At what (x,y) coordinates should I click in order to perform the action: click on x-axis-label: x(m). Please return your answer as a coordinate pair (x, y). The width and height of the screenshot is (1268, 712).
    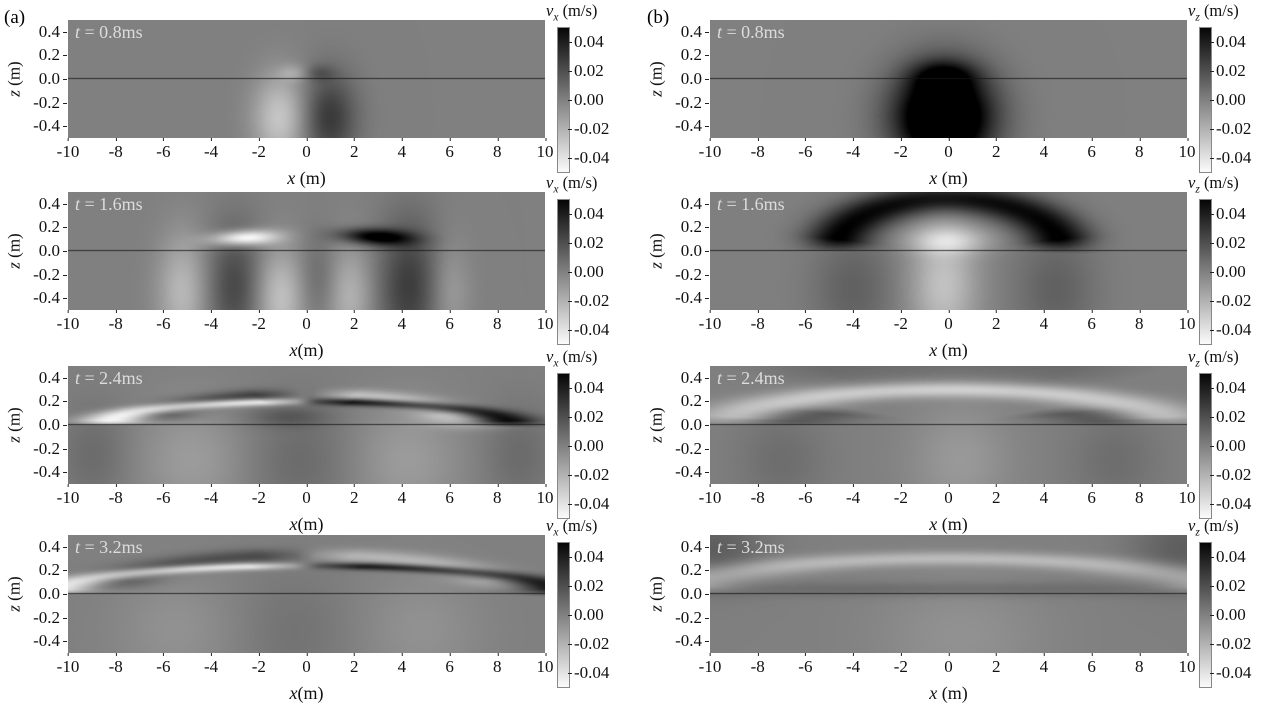
    Looking at the image, I should click on (306, 693).